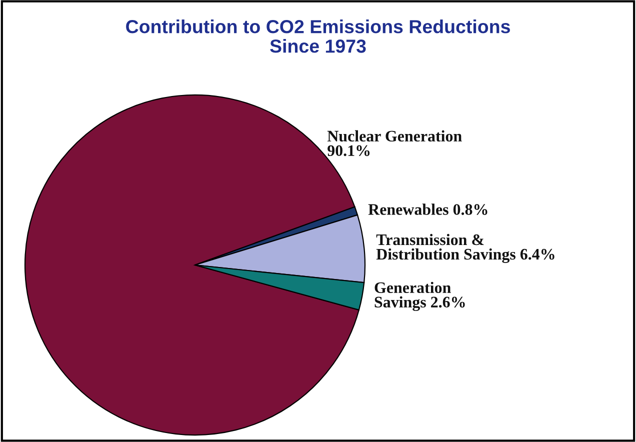 The image size is (636, 442). What do you see at coordinates (465, 248) in the screenshot?
I see `slice-label: Transmission & Distribution Savings 6.4%` at bounding box center [465, 248].